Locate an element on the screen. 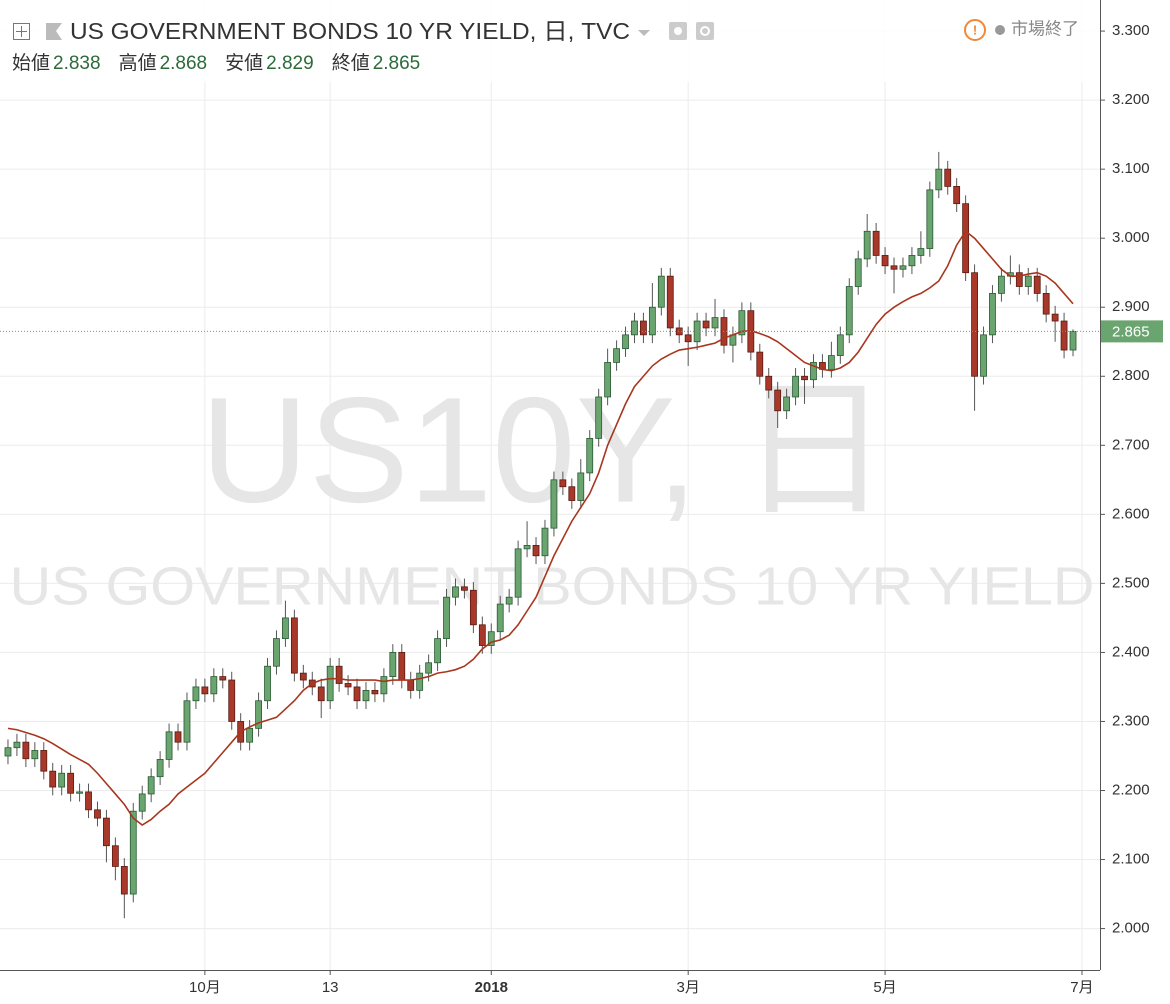 The image size is (1170, 1004). alert-icon is located at coordinates (975, 30).